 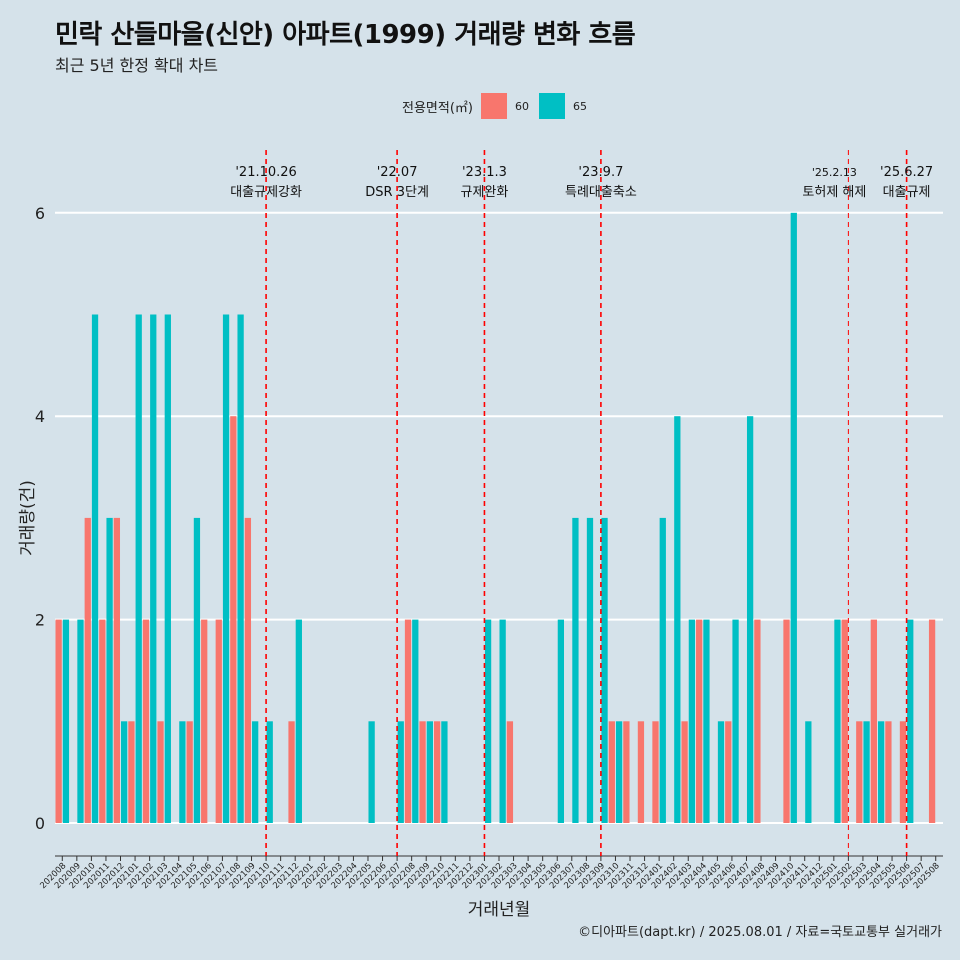 I want to click on event-label-202502: 토허제 해제, so click(x=834, y=192).